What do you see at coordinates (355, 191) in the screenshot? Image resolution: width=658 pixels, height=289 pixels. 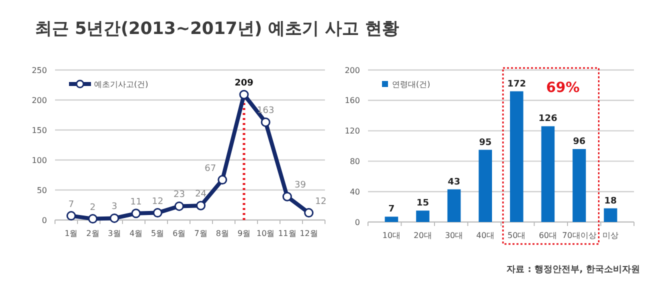 I see `y-tick-label: 40` at bounding box center [355, 191].